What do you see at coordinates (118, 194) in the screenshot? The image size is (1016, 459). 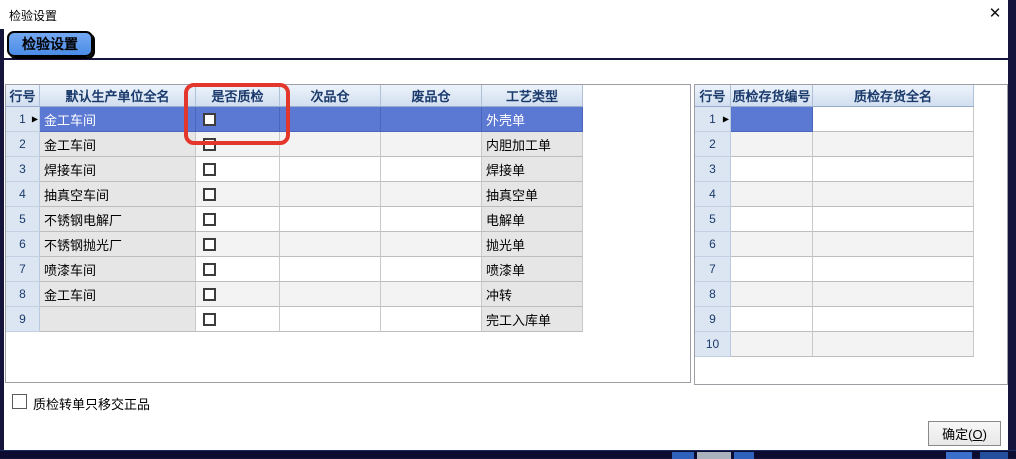 I see `unit-name-cell: 抽真空车间` at bounding box center [118, 194].